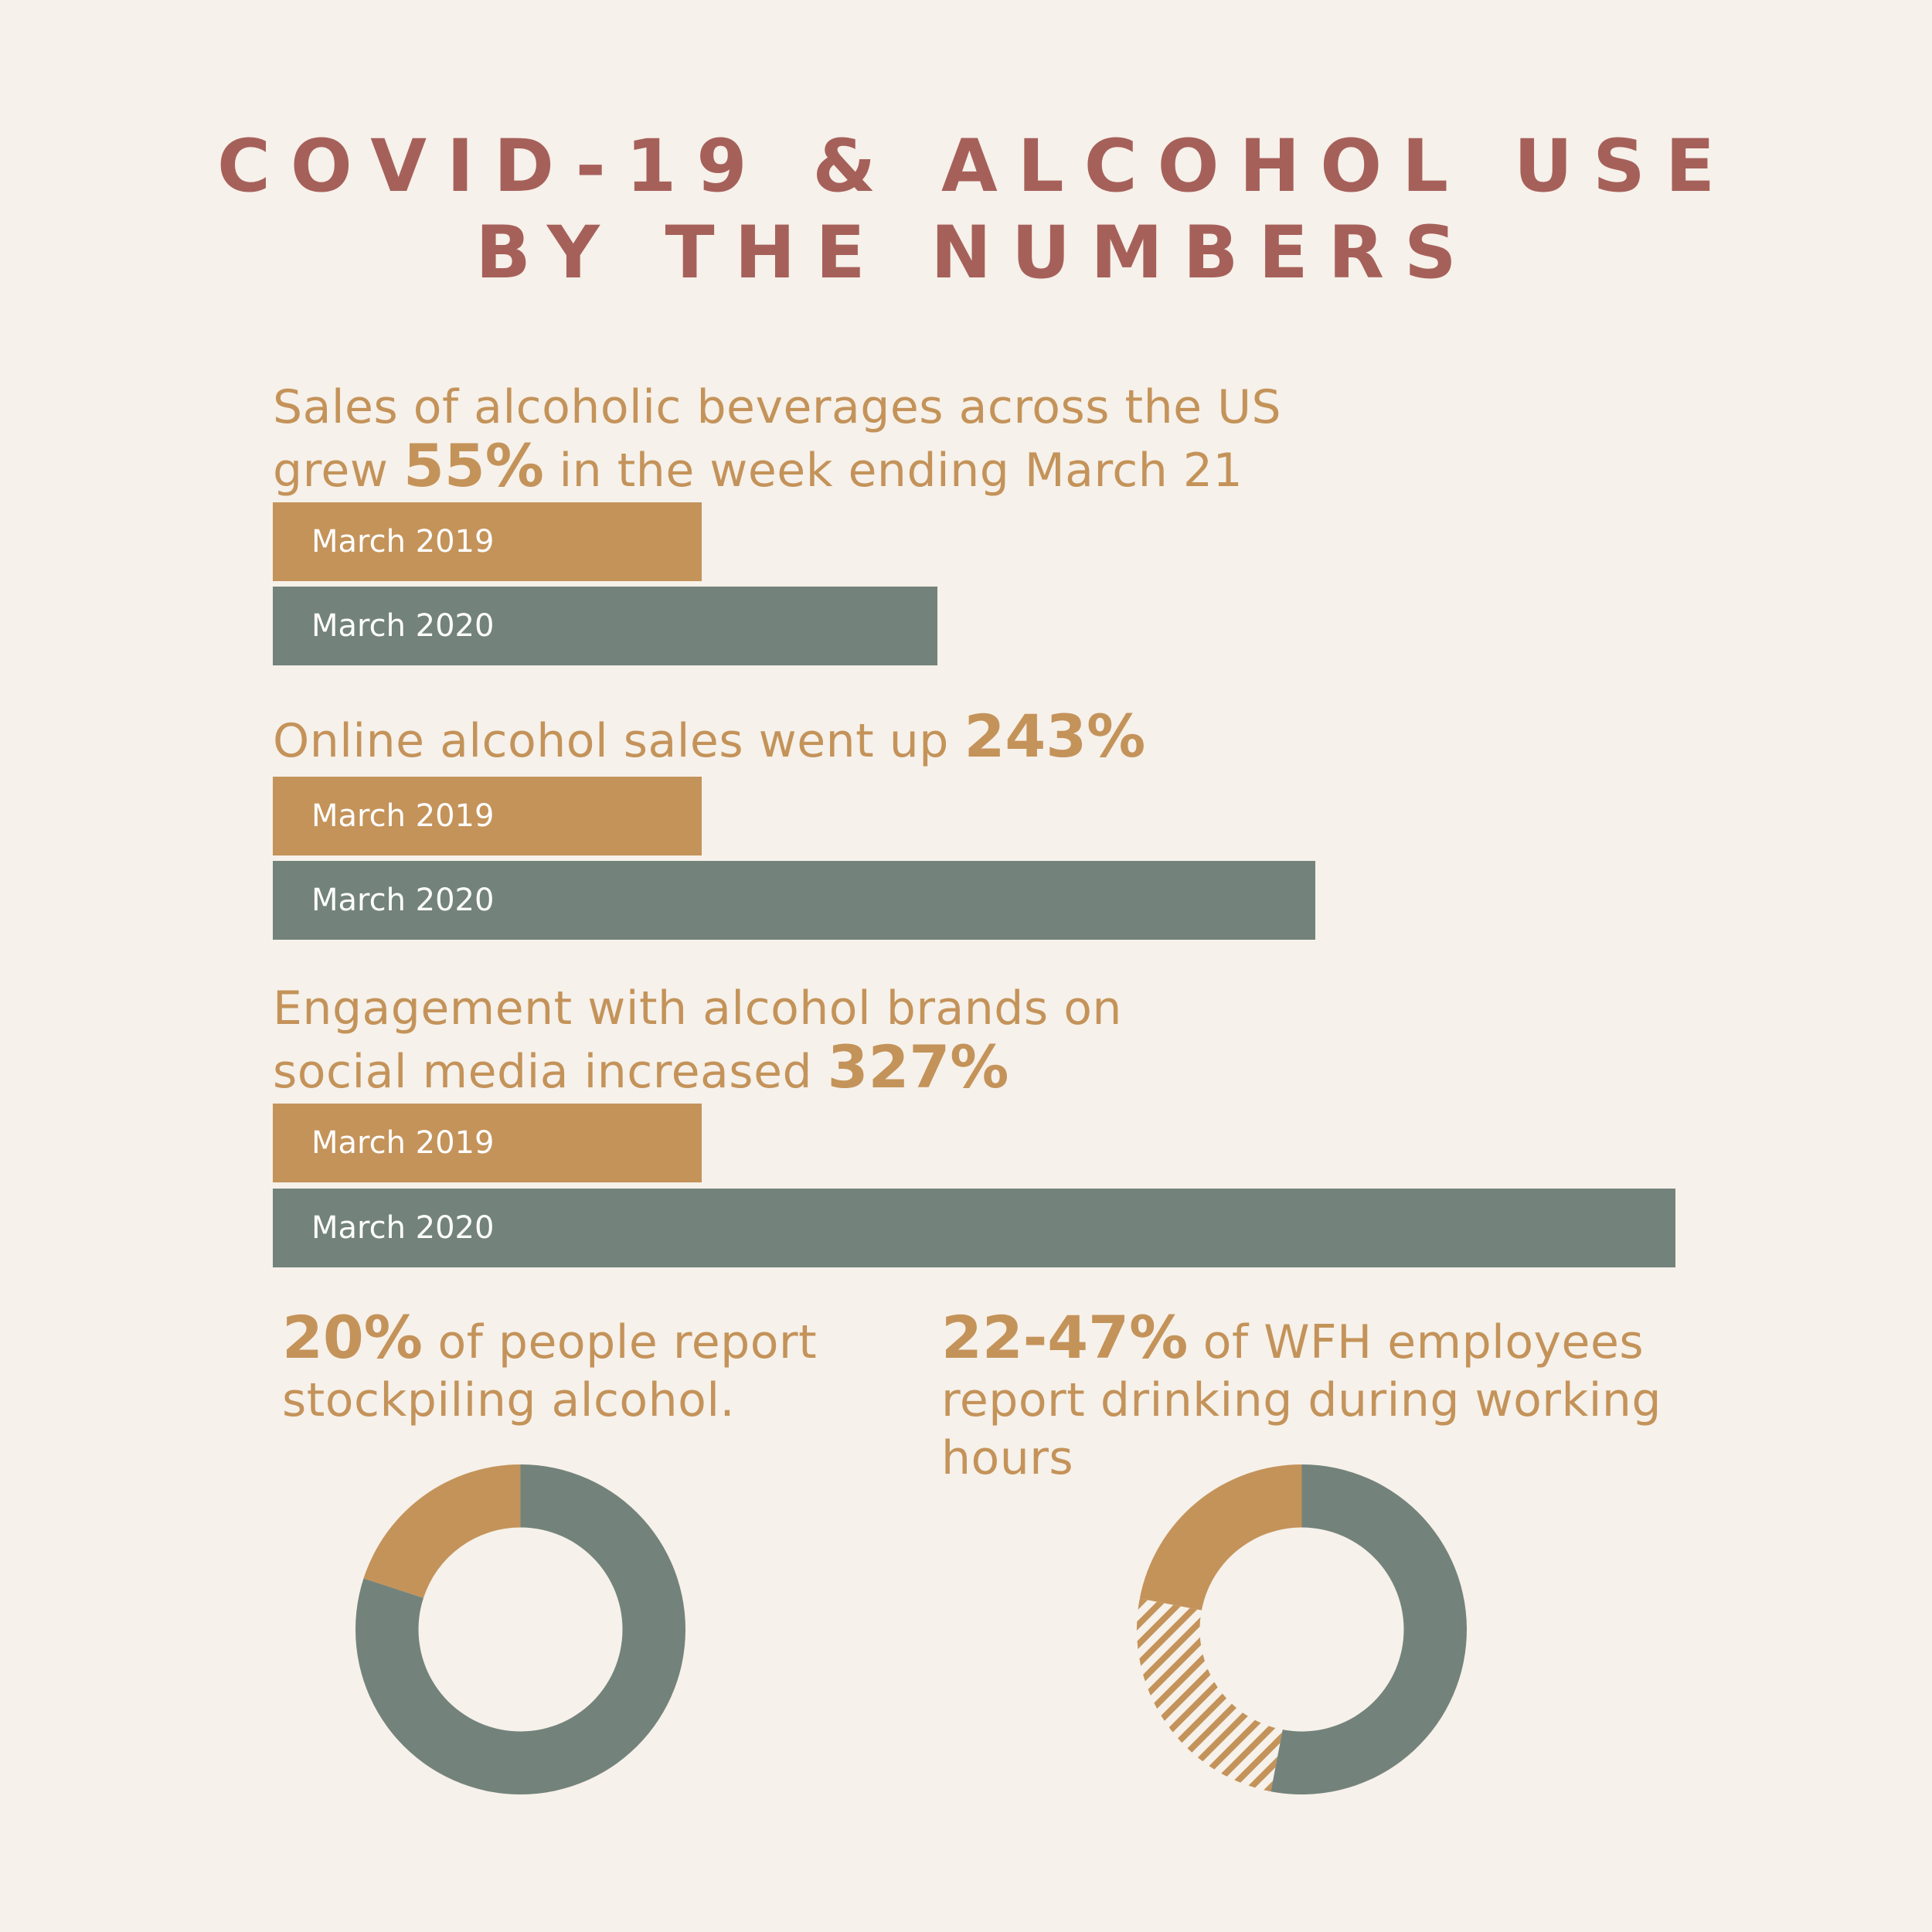  What do you see at coordinates (966, 211) in the screenshot?
I see `page-title: COVID-19 & ALCOHOL USE BY THE NUMBERS` at bounding box center [966, 211].